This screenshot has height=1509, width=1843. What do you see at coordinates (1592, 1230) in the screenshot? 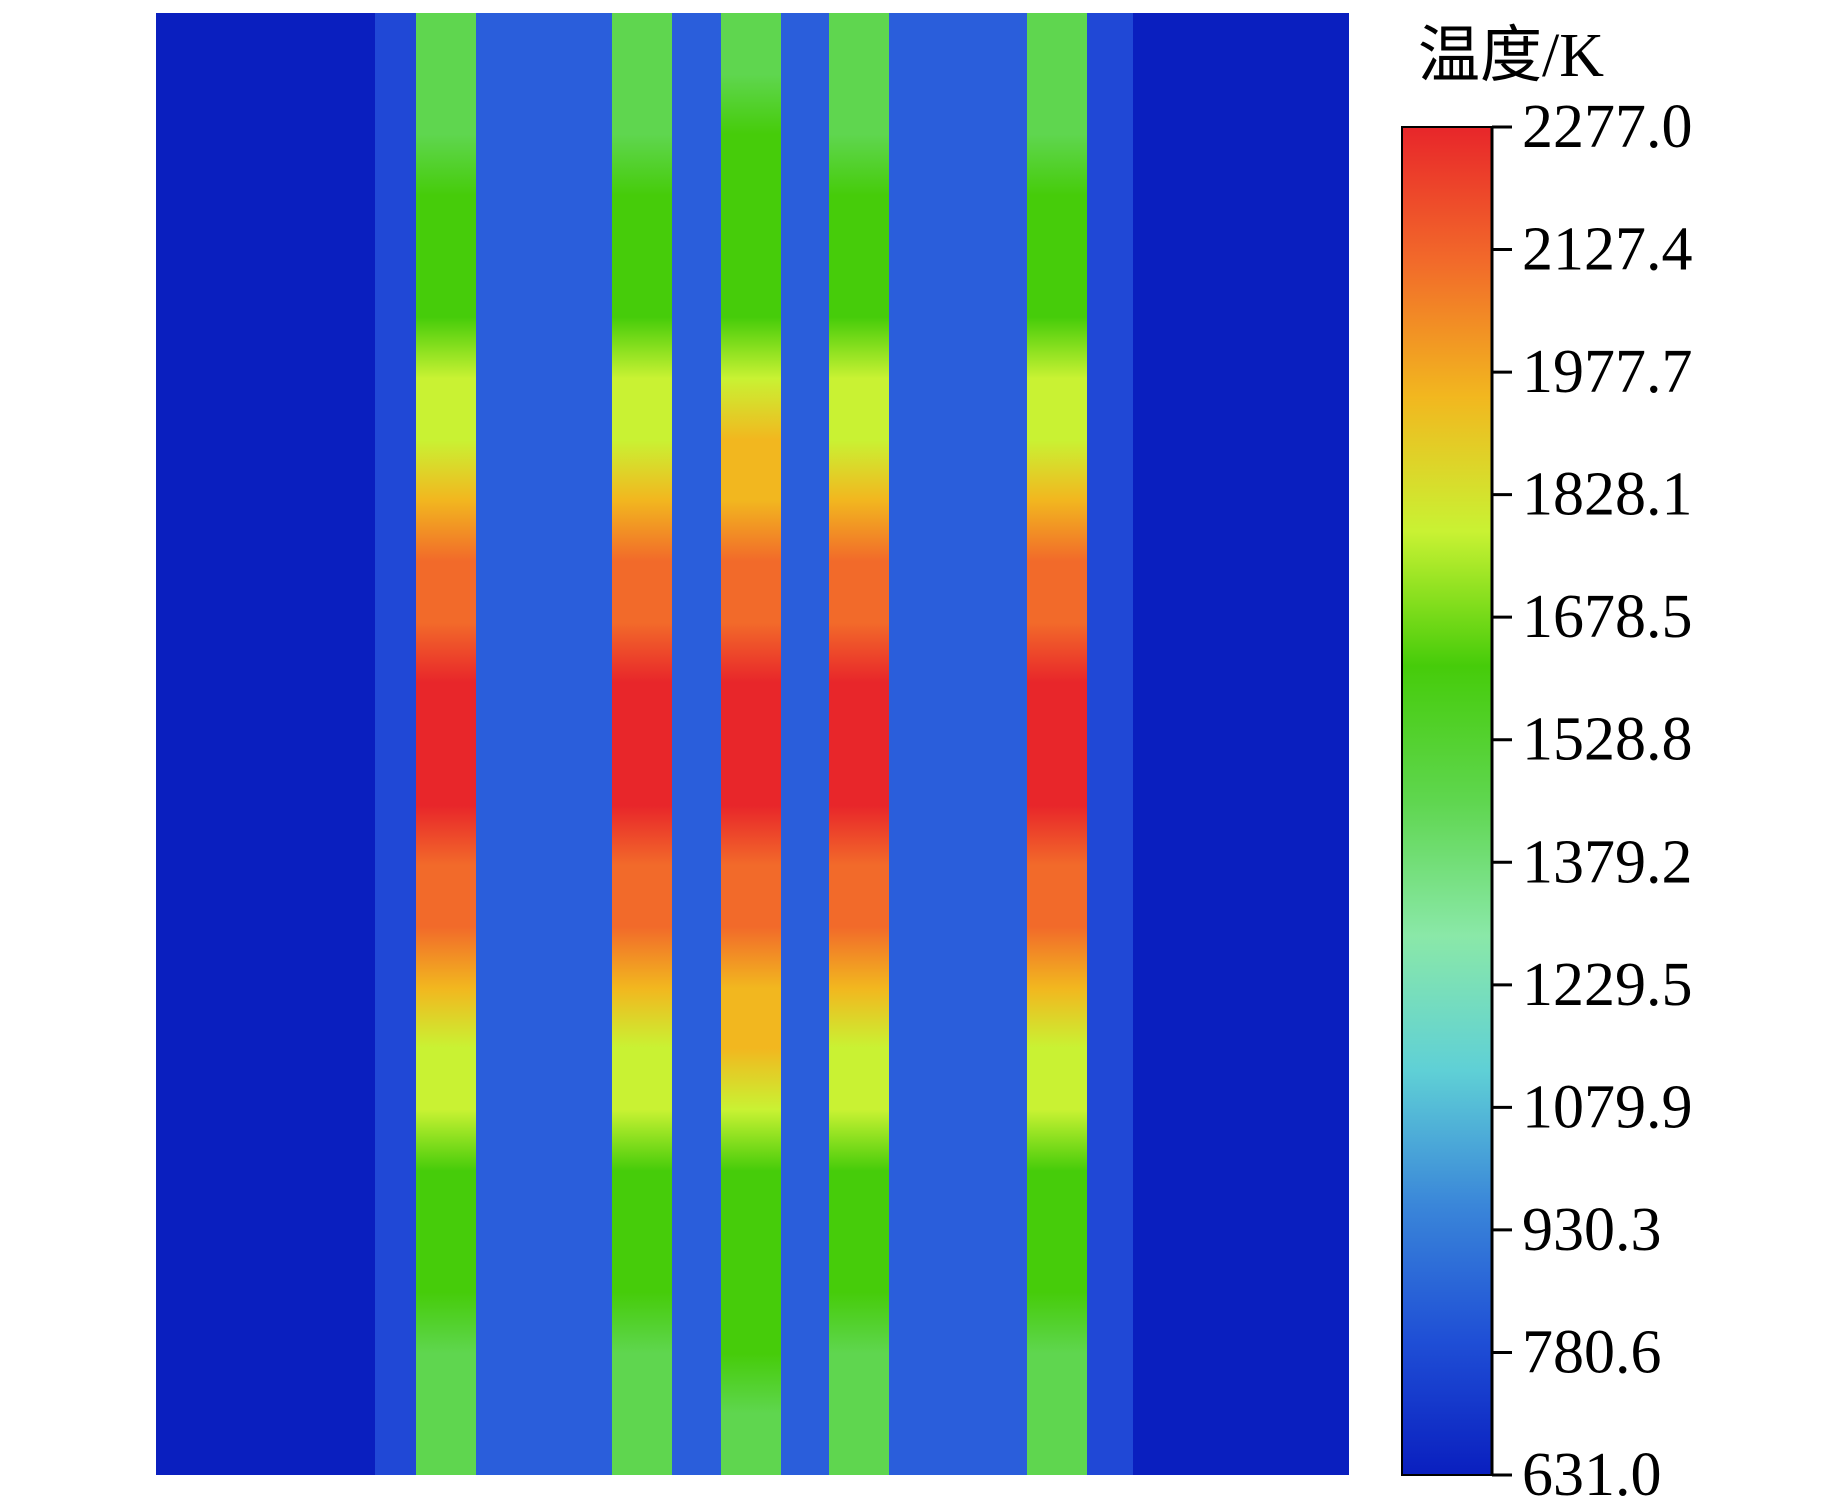
I see `colorbar-tick-label: 930.3` at bounding box center [1592, 1230].